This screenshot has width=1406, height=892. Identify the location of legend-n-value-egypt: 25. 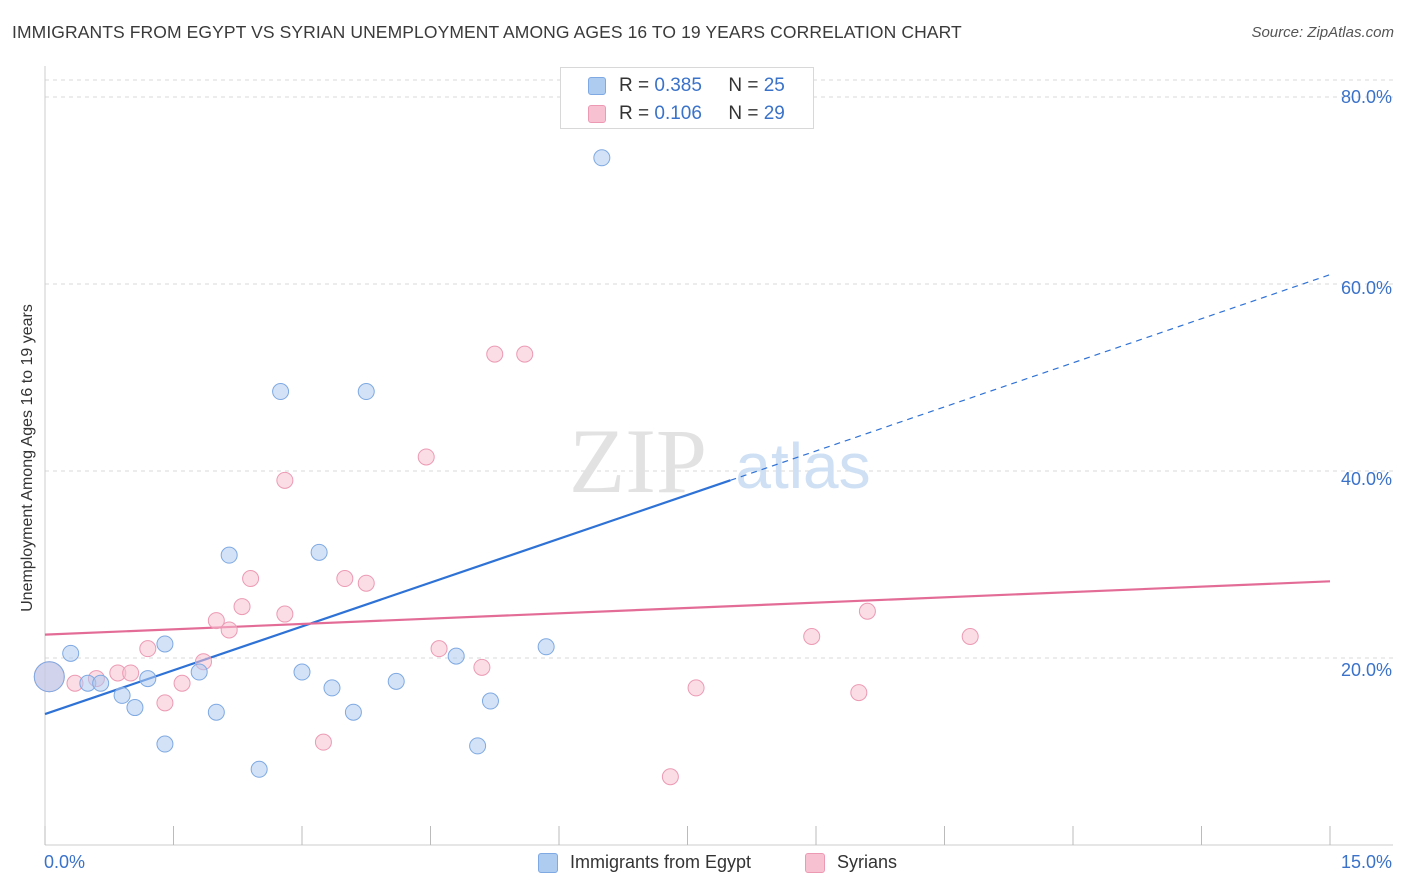
(774, 85).